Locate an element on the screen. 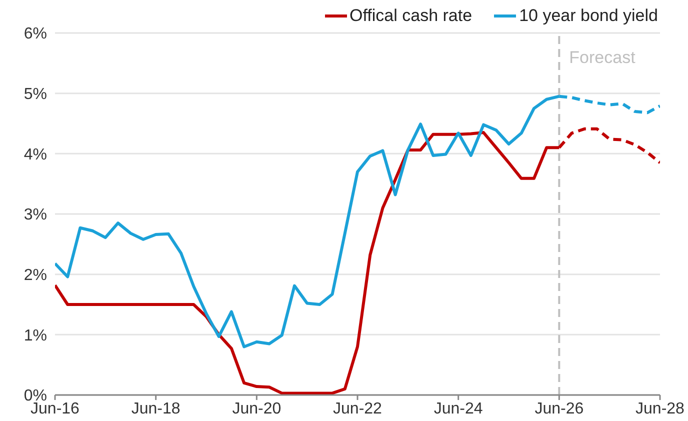  x-tick-label: Jun-18 is located at coordinates (155, 409).